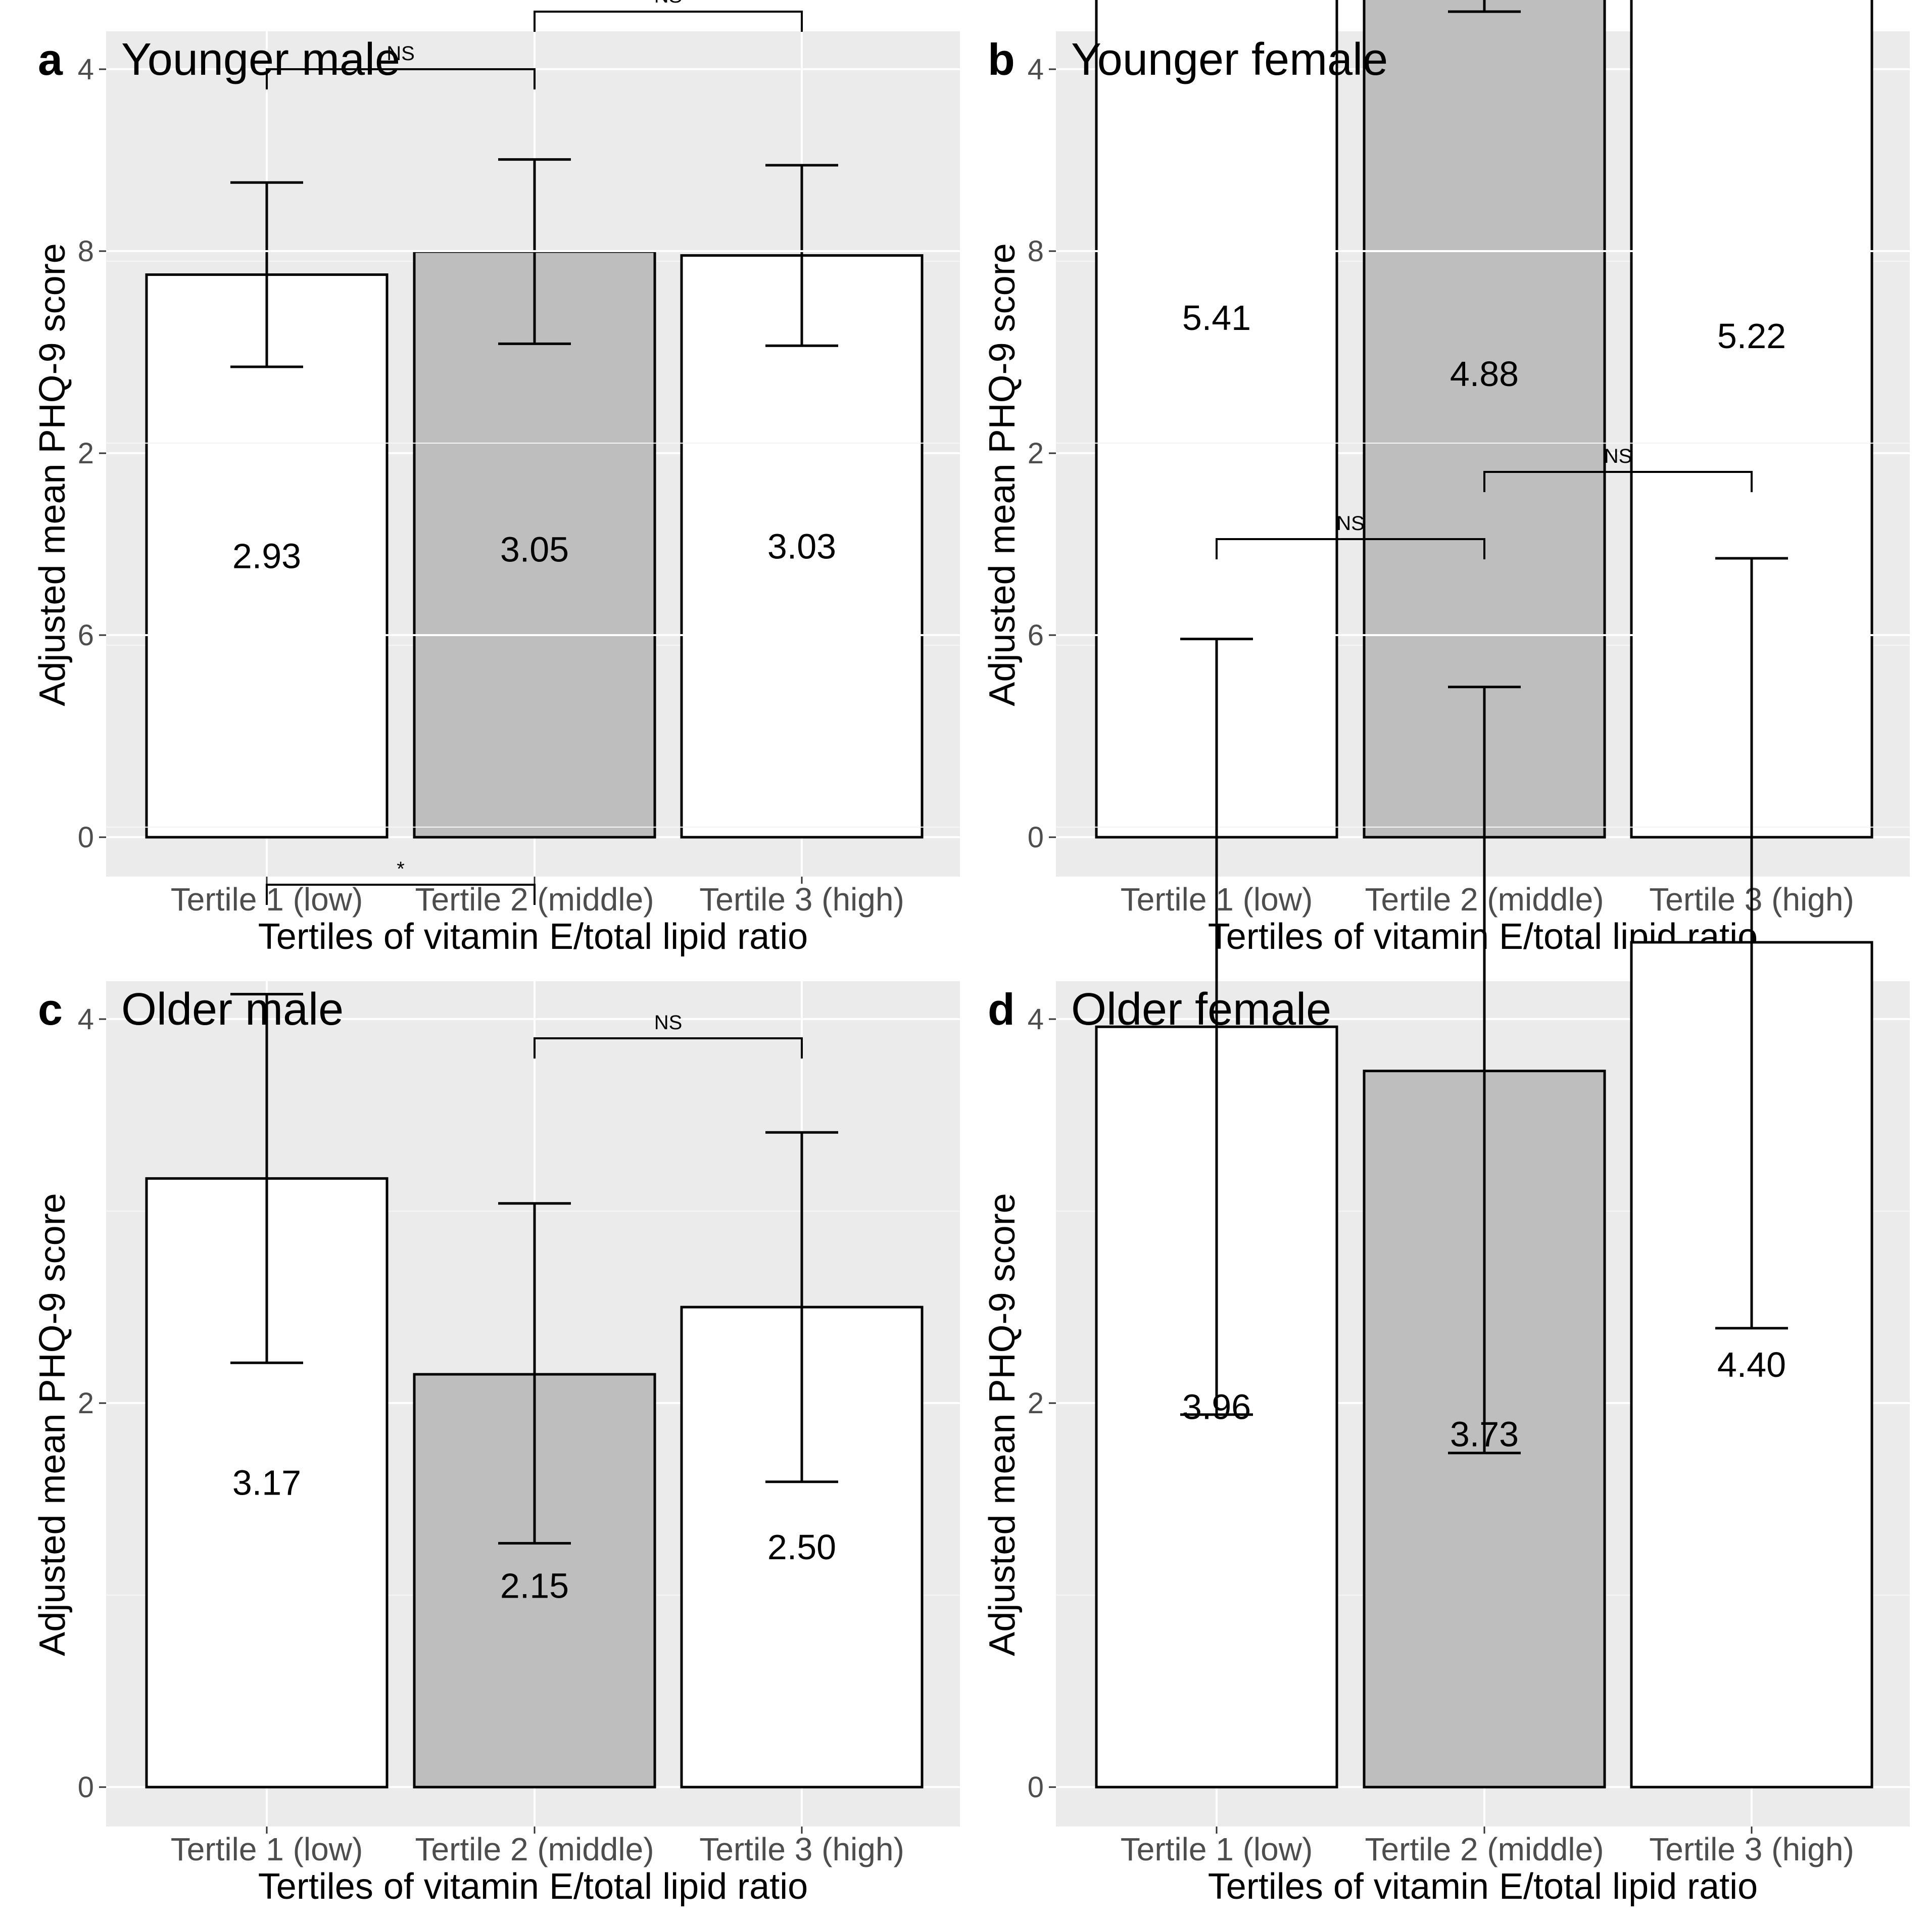 The height and width of the screenshot is (1921, 1932). Describe the element at coordinates (1002, 1009) in the screenshot. I see `panel-letter: d` at that location.